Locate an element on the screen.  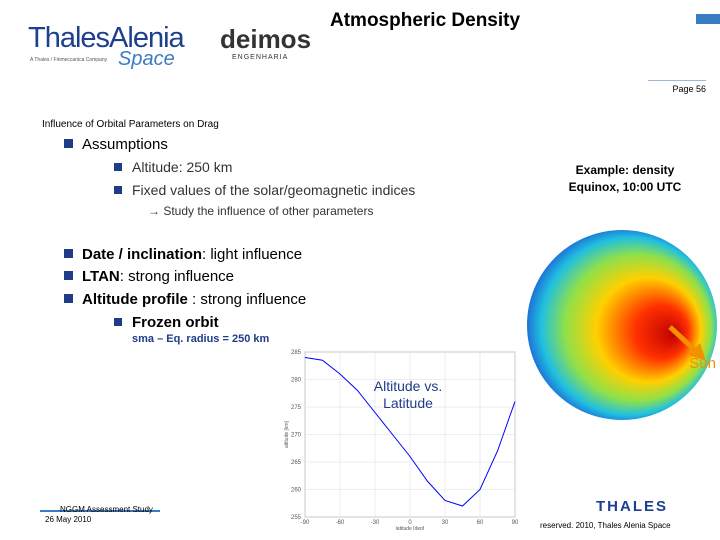
sub-note: sma – Eq. radius = 250 km is located at coordinates (201, 339).